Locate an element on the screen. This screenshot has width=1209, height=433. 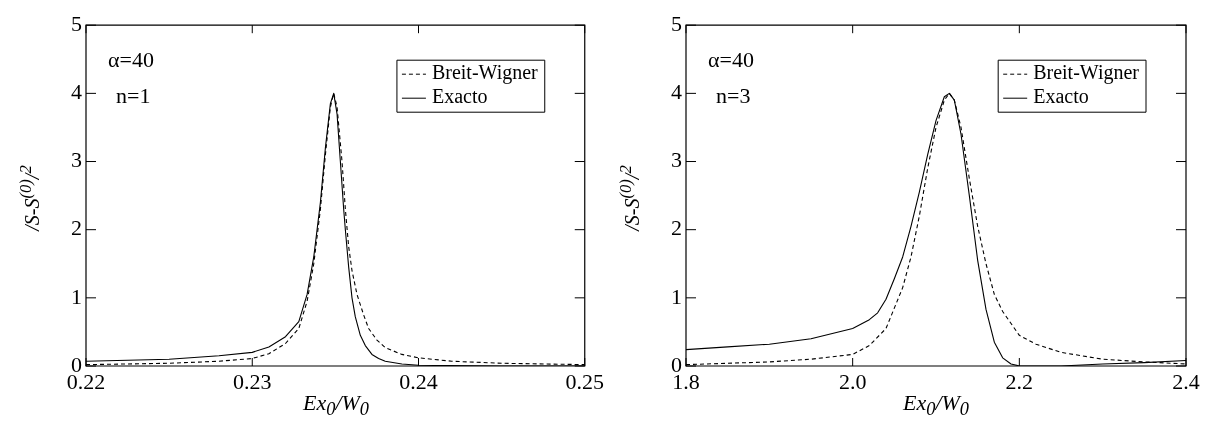
x-tick-label: 0.25 is located at coordinates (584, 381).